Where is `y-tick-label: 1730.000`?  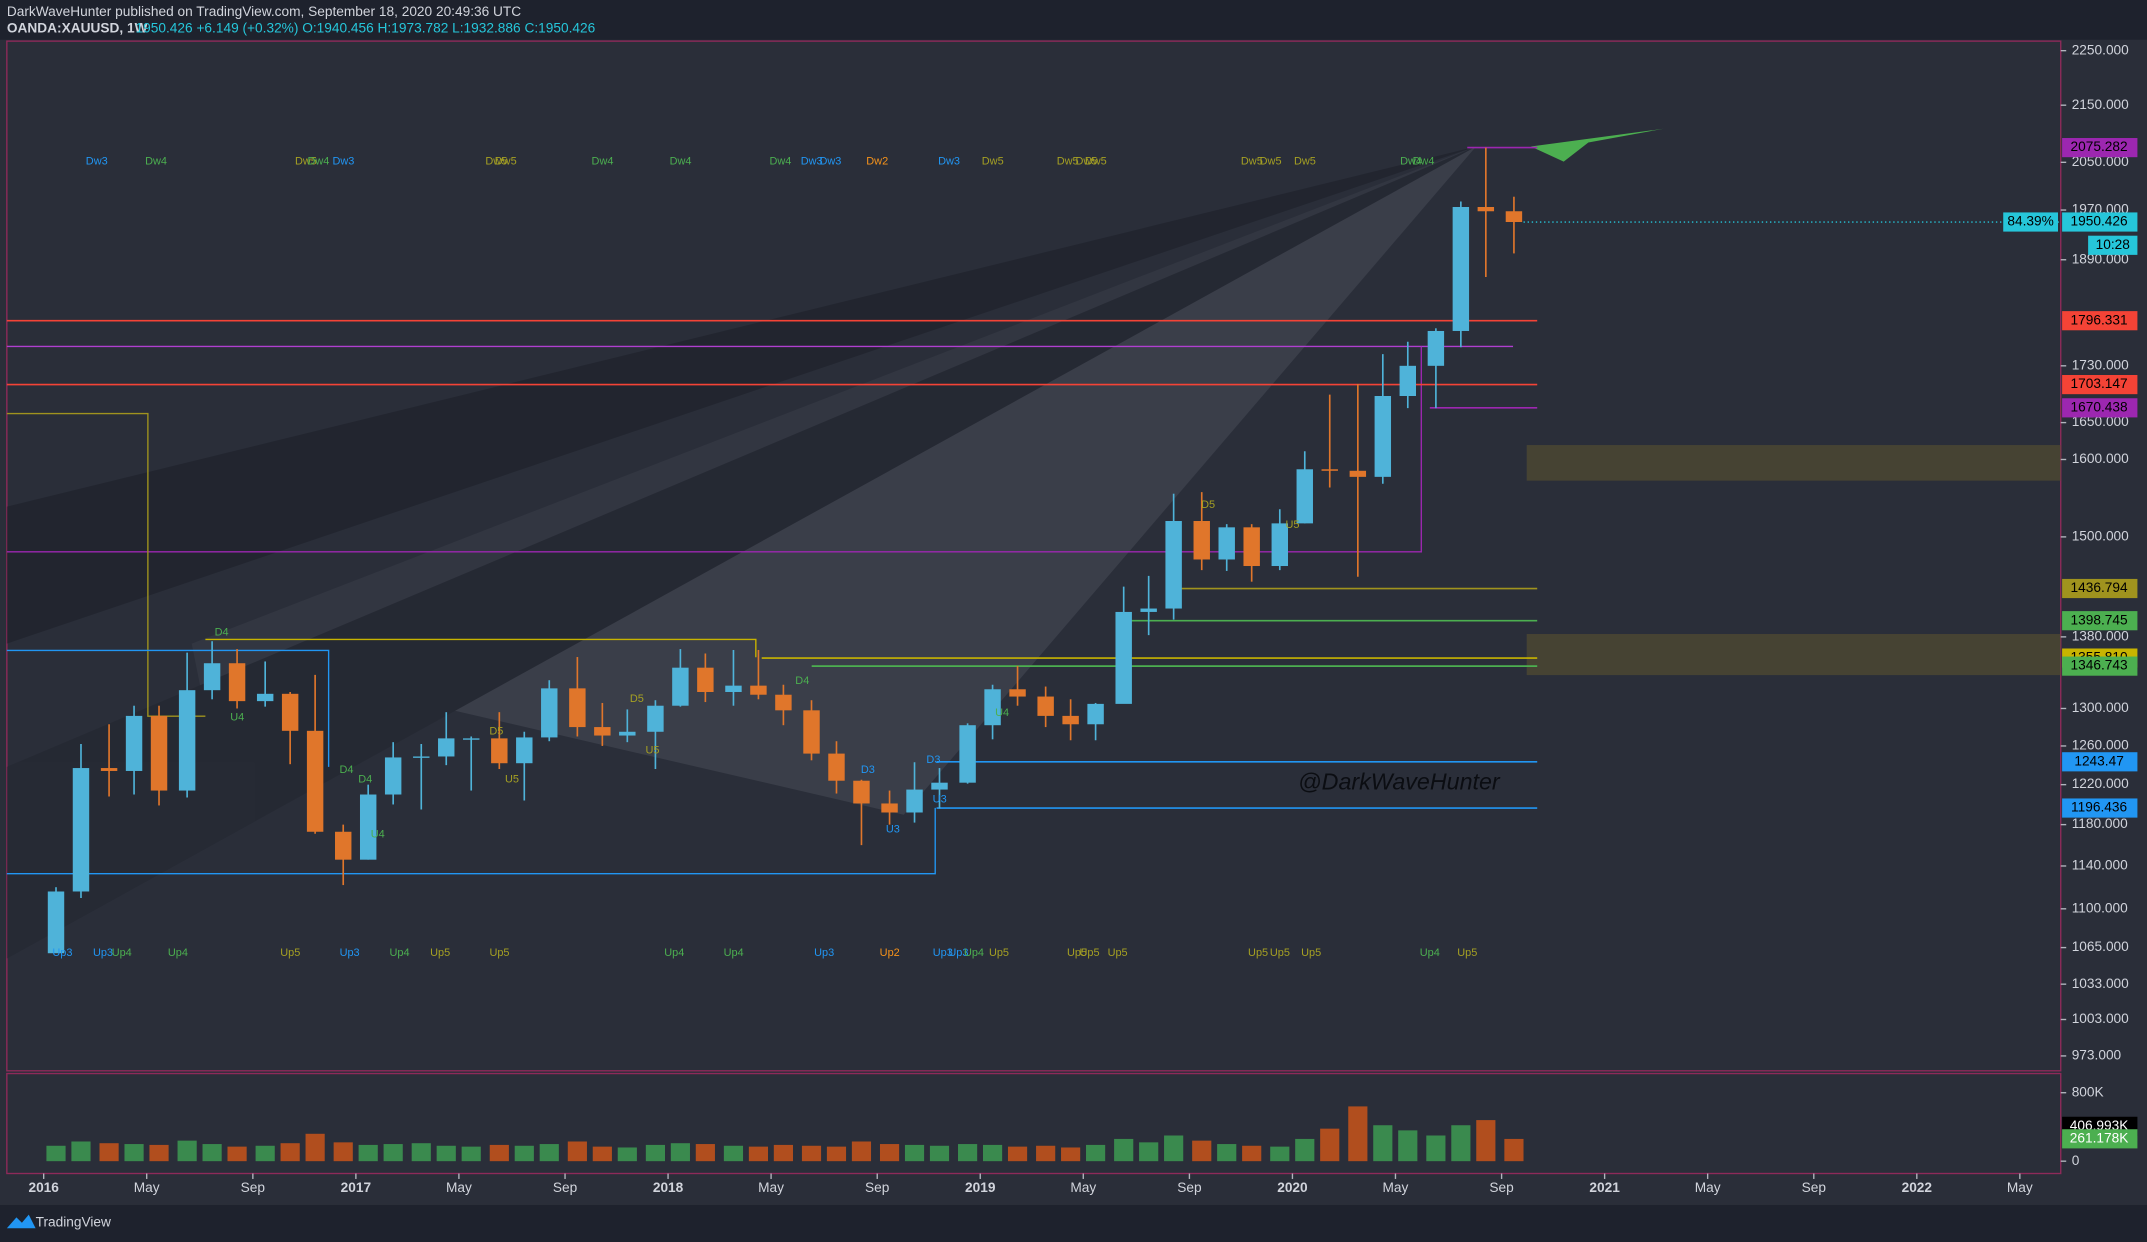
y-tick-label: 1730.000 is located at coordinates (2100, 364).